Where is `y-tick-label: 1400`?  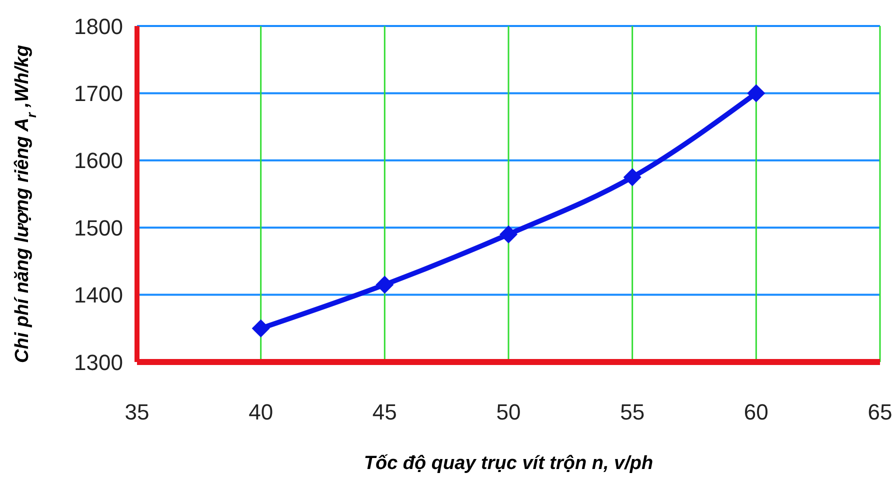 y-tick-label: 1400 is located at coordinates (98, 295).